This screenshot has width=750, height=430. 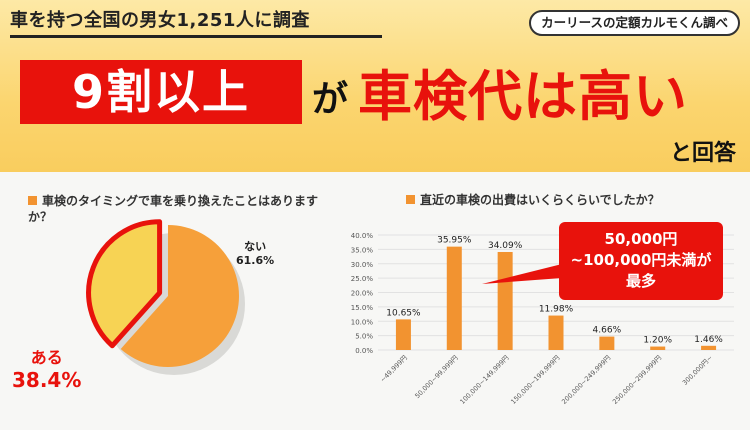 What do you see at coordinates (607, 331) in the screenshot?
I see `bar-value-label: 4.66%` at bounding box center [607, 331].